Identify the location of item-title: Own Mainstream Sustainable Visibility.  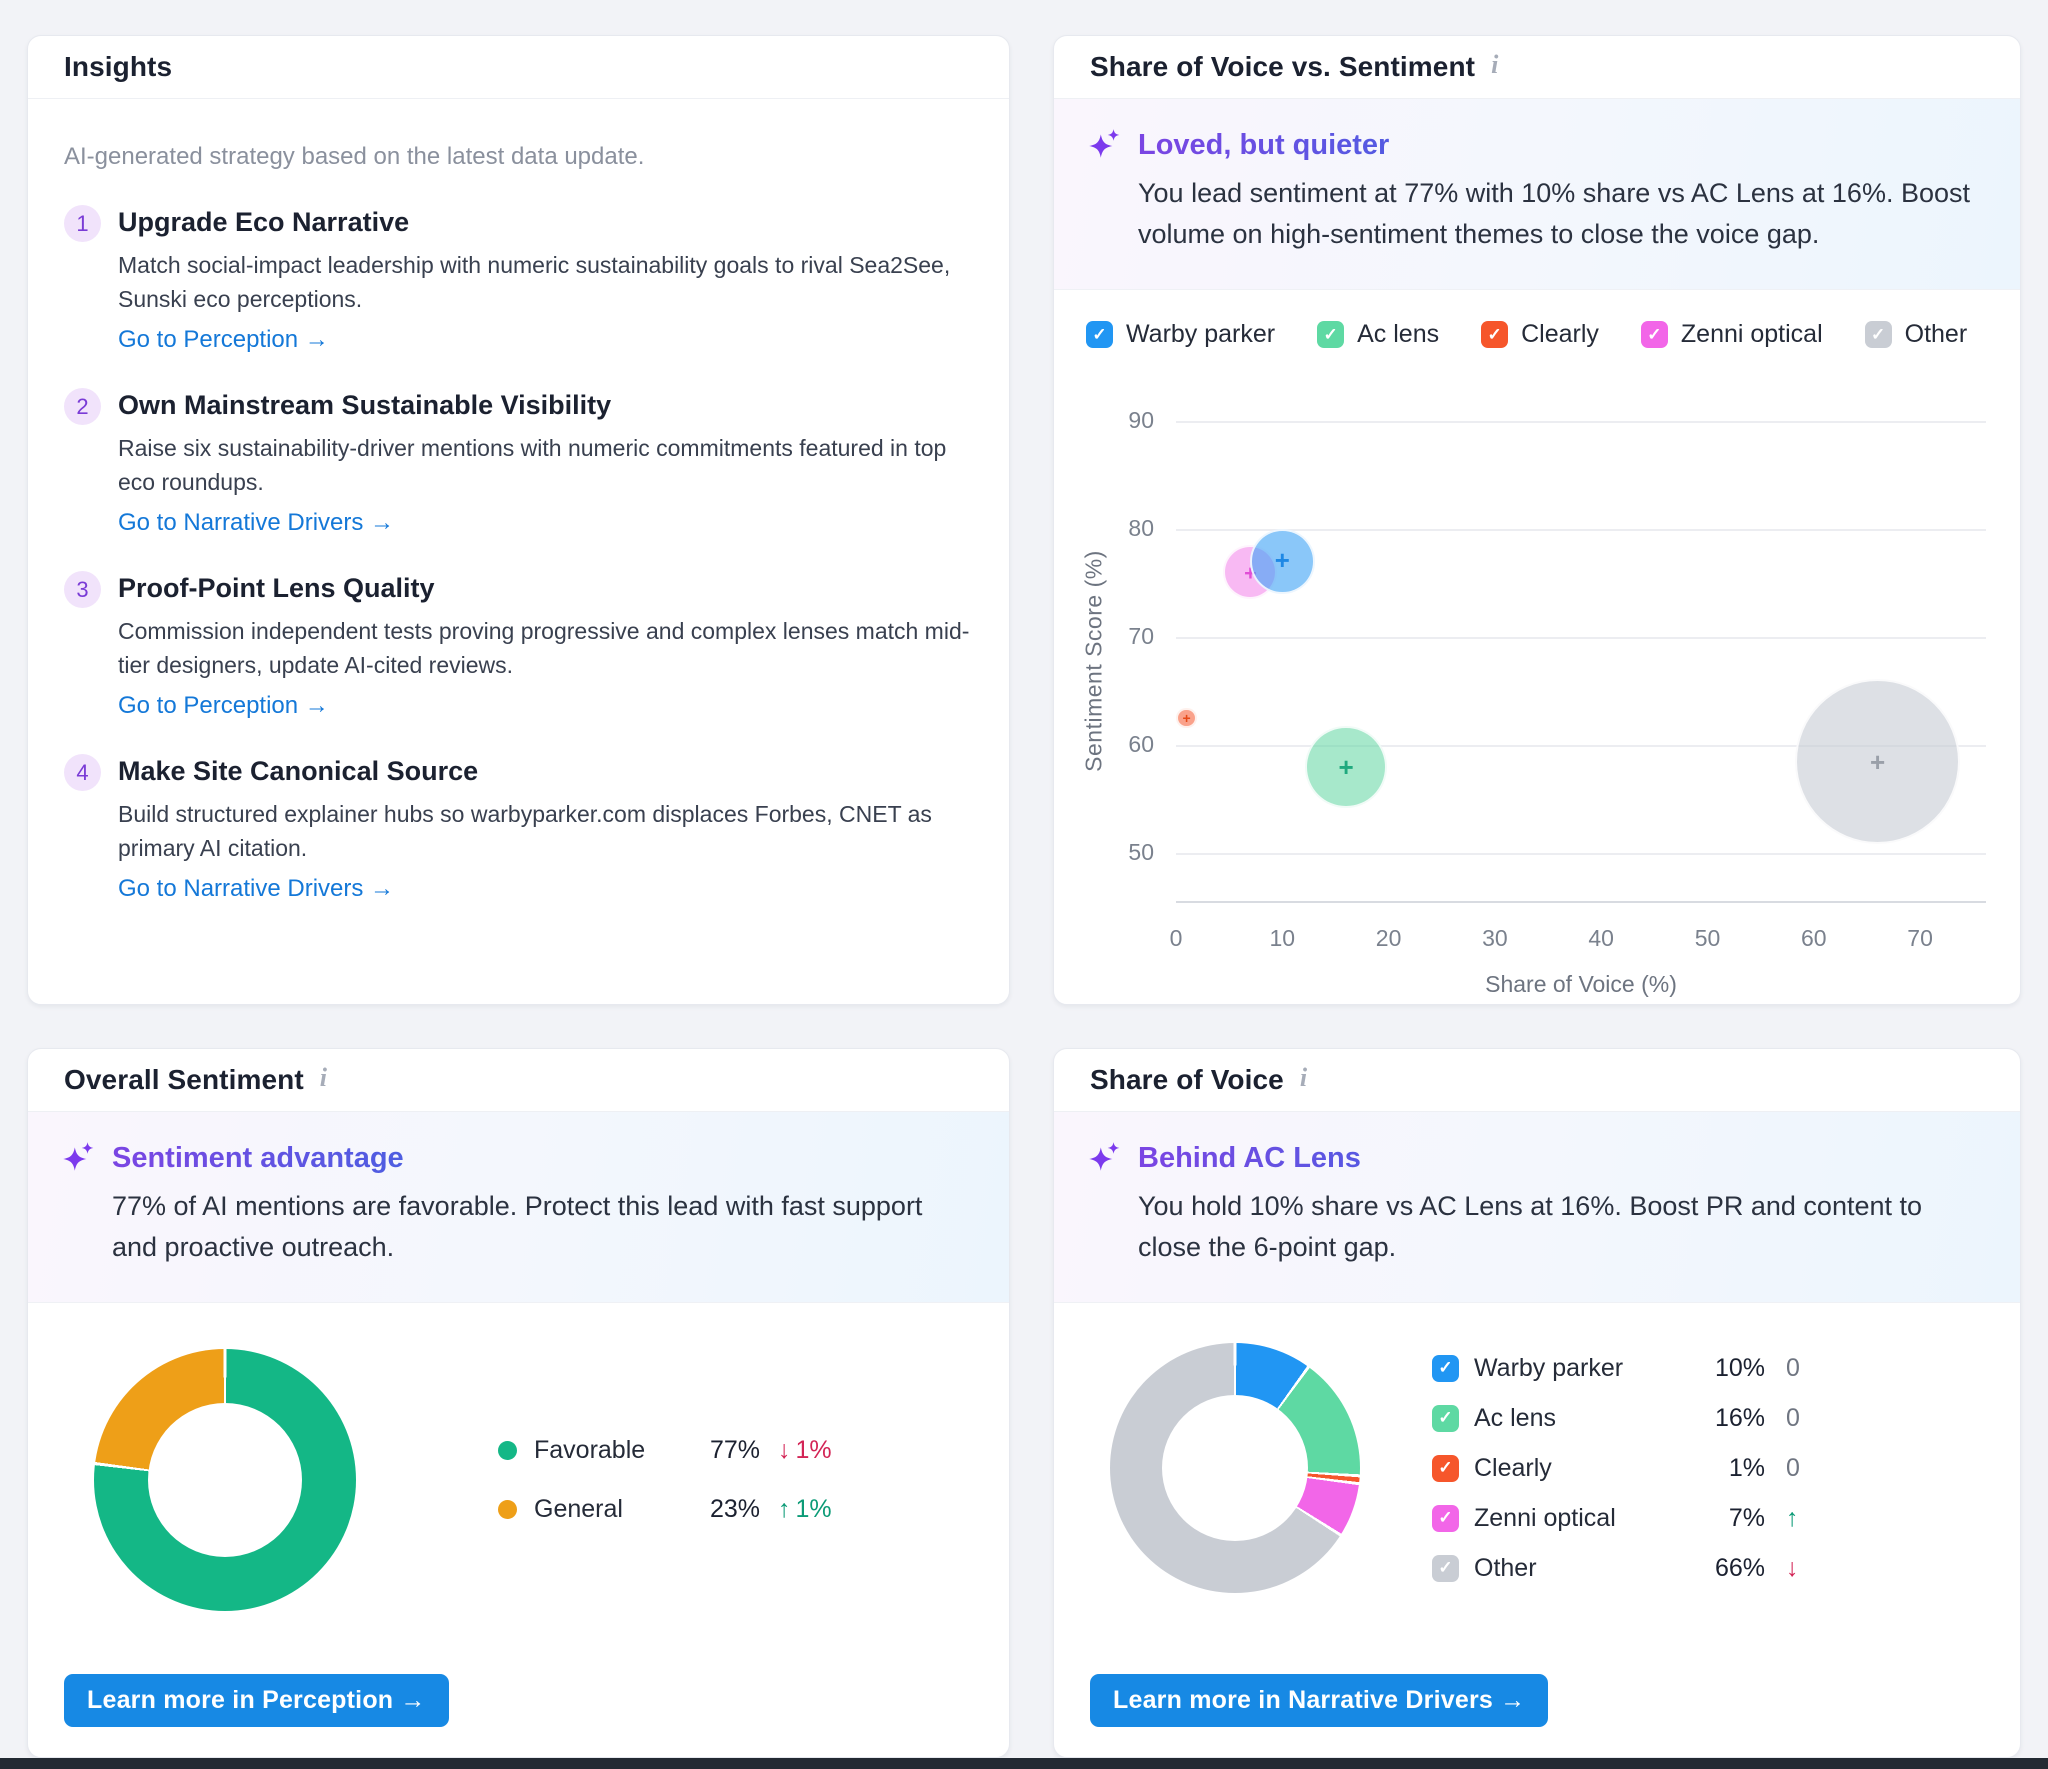
(365, 405).